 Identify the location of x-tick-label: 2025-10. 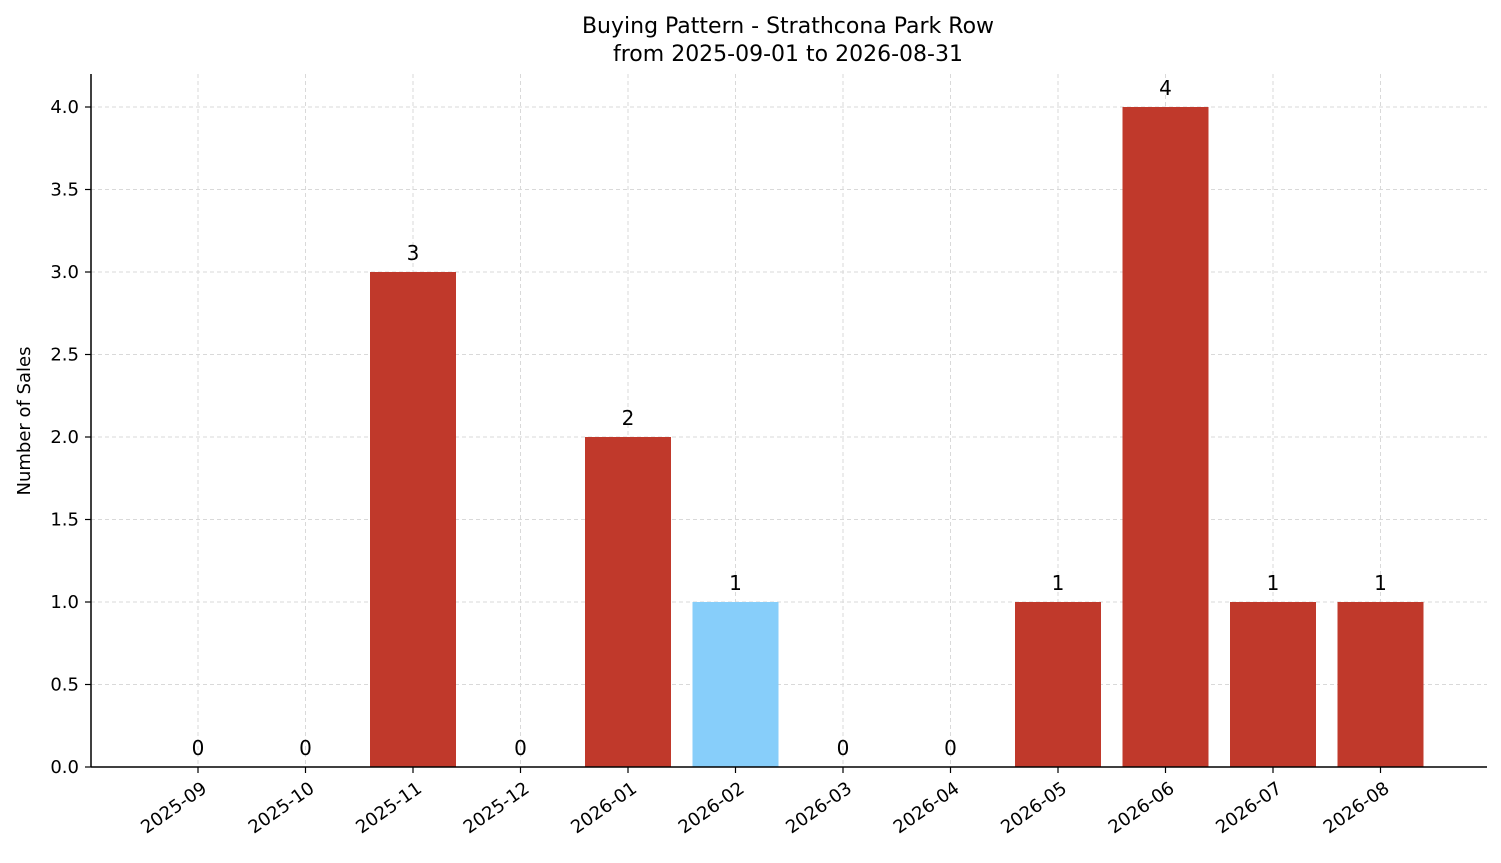
(282, 808).